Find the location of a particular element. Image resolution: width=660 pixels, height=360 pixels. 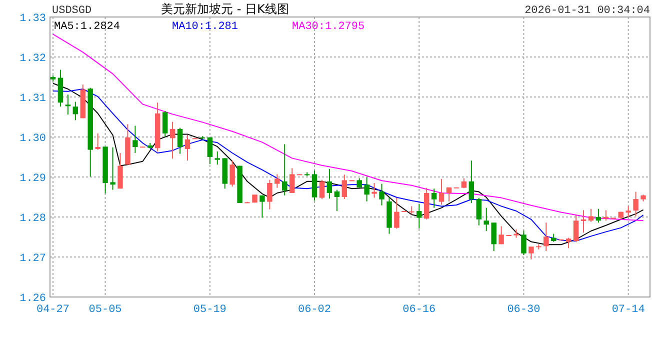

chart-subtitle: 2026-01-31 00:34:04 is located at coordinates (587, 11).